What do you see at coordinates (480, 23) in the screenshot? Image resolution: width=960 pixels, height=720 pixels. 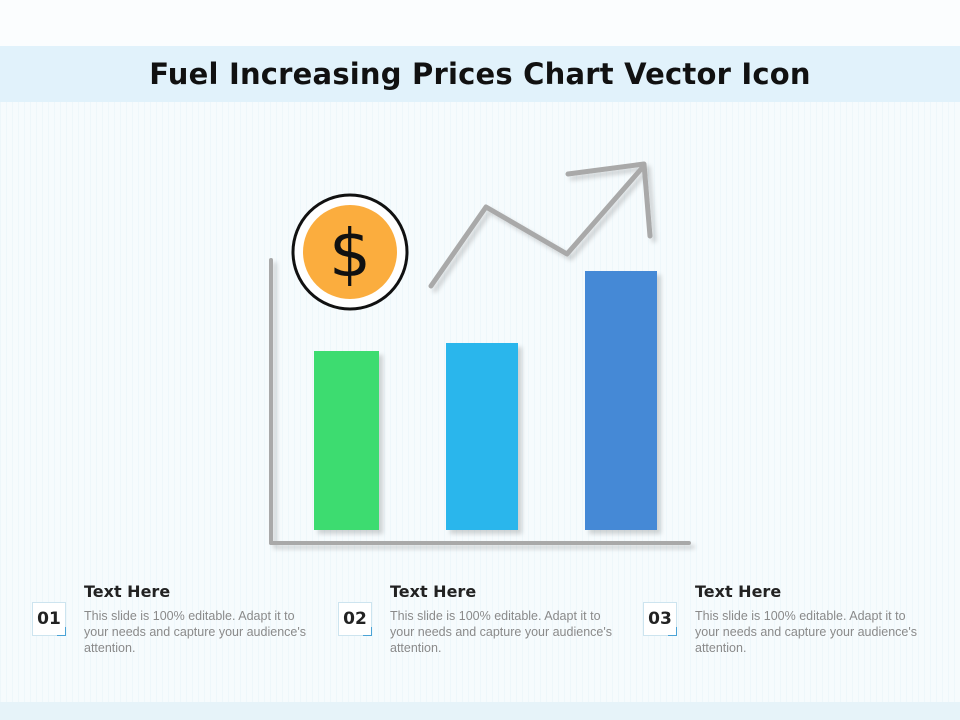 I see `top-strip` at bounding box center [480, 23].